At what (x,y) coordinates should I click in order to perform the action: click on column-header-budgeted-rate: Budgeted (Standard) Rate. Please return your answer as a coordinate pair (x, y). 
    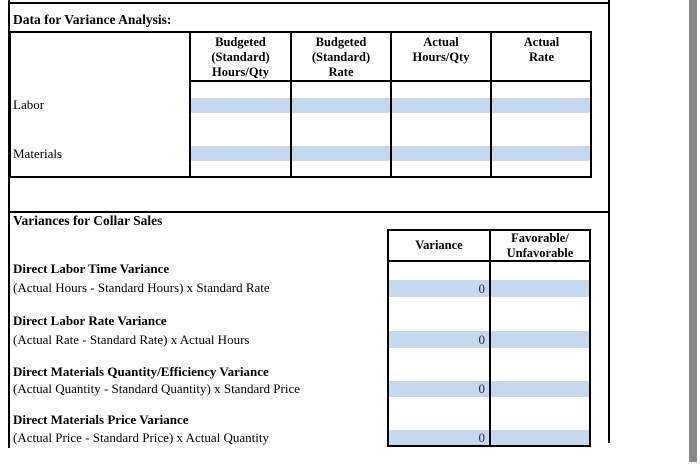
    Looking at the image, I should click on (341, 57).